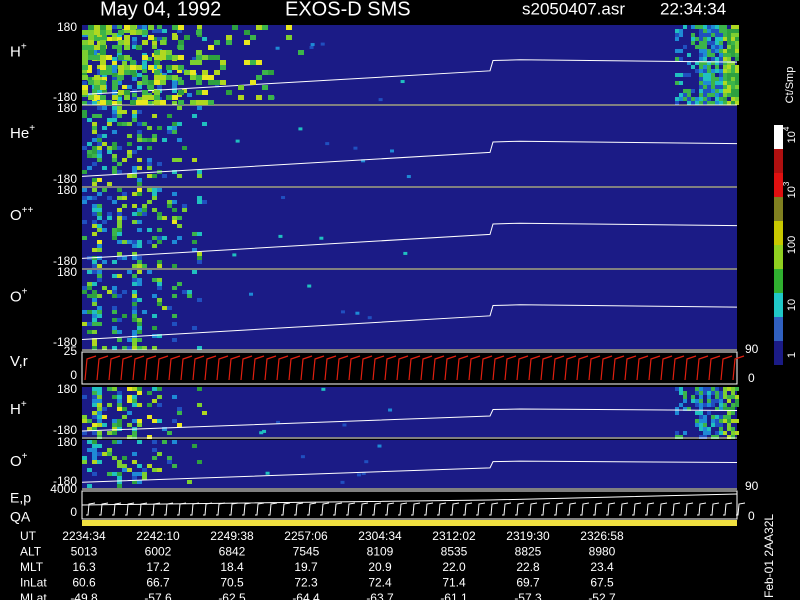 The image size is (800, 600). Describe the element at coordinates (28, 210) in the screenshot. I see `charge: ++` at that location.